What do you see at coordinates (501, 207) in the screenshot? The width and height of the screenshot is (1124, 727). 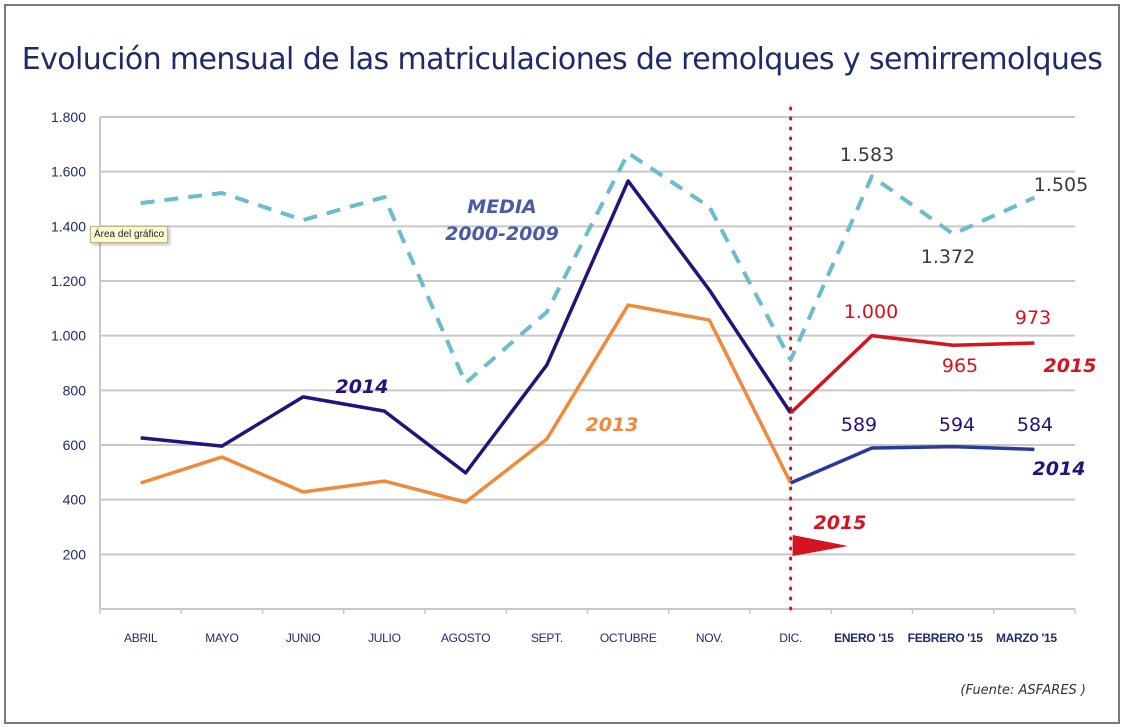 I see `series-label-media: MEDIA` at bounding box center [501, 207].